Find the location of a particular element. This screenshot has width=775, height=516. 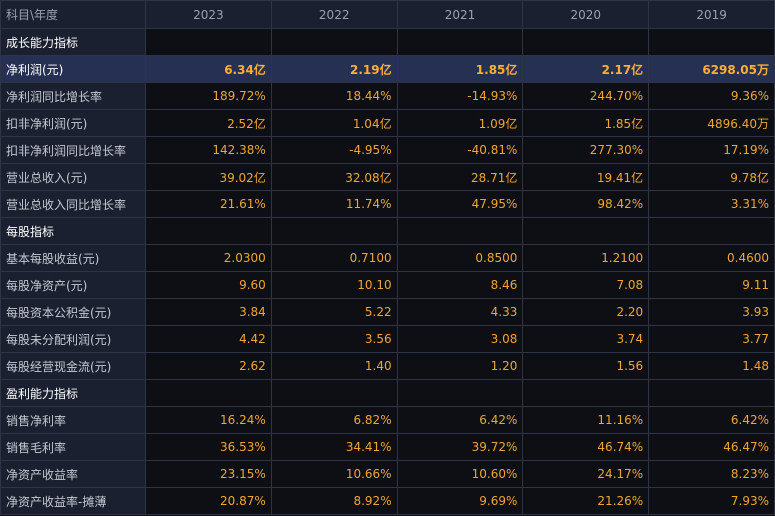

cell-value: 3.08 is located at coordinates (460, 339).